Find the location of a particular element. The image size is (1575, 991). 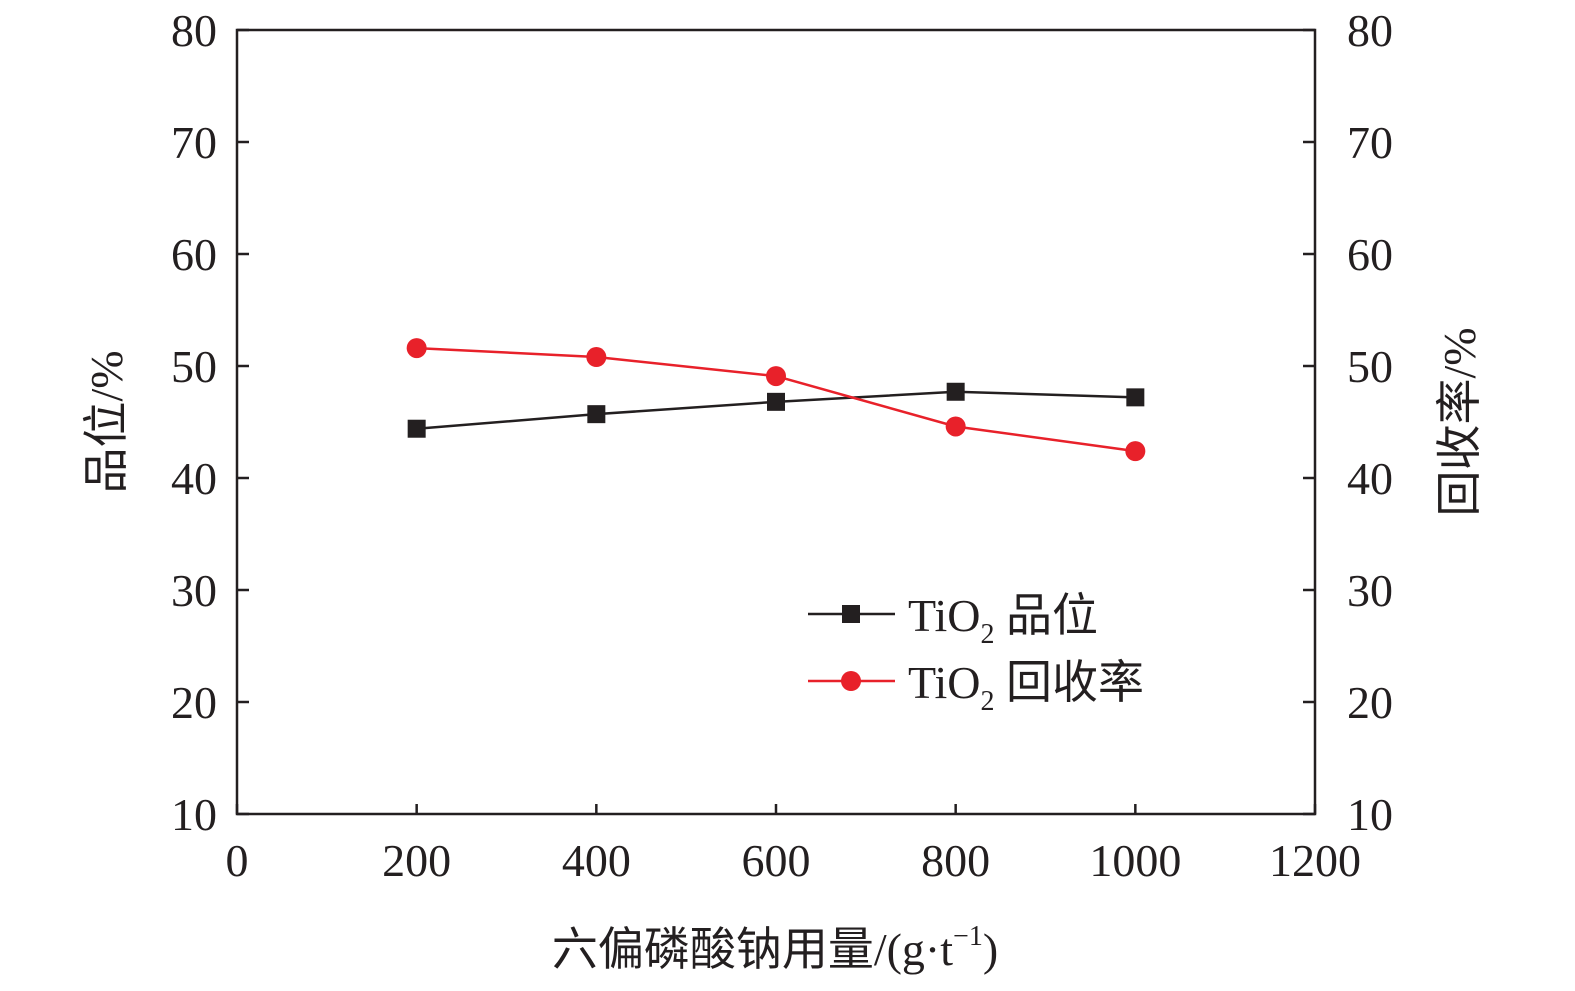

y-tick-label-right: 50 is located at coordinates (1370, 366).